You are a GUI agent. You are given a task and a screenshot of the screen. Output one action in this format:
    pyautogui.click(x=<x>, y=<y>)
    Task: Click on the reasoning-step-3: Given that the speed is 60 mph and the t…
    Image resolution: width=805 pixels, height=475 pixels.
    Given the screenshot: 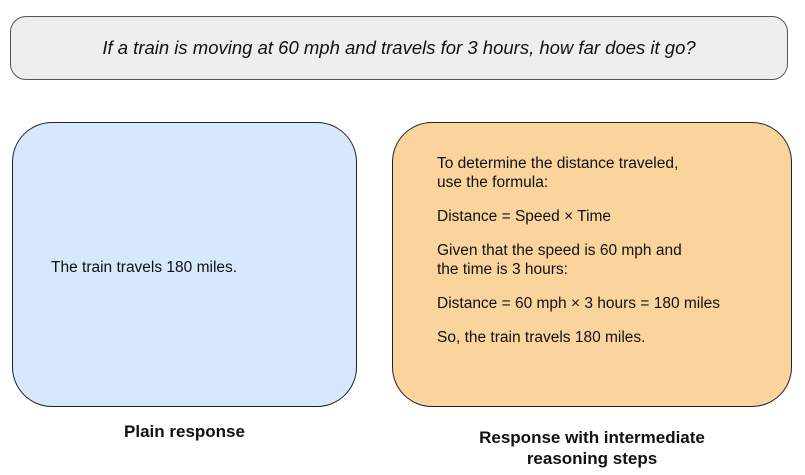 What is the action you would take?
    pyautogui.click(x=559, y=260)
    